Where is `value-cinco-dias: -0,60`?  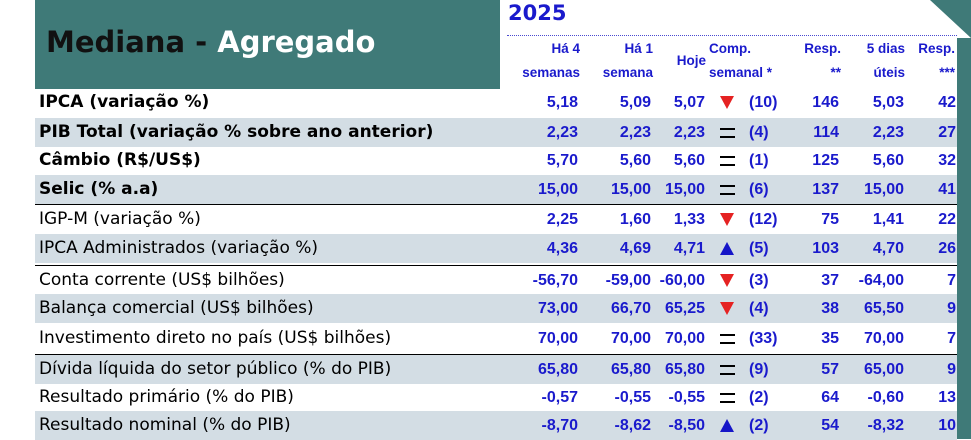 value-cinco-dias: -0,60 is located at coordinates (885, 397).